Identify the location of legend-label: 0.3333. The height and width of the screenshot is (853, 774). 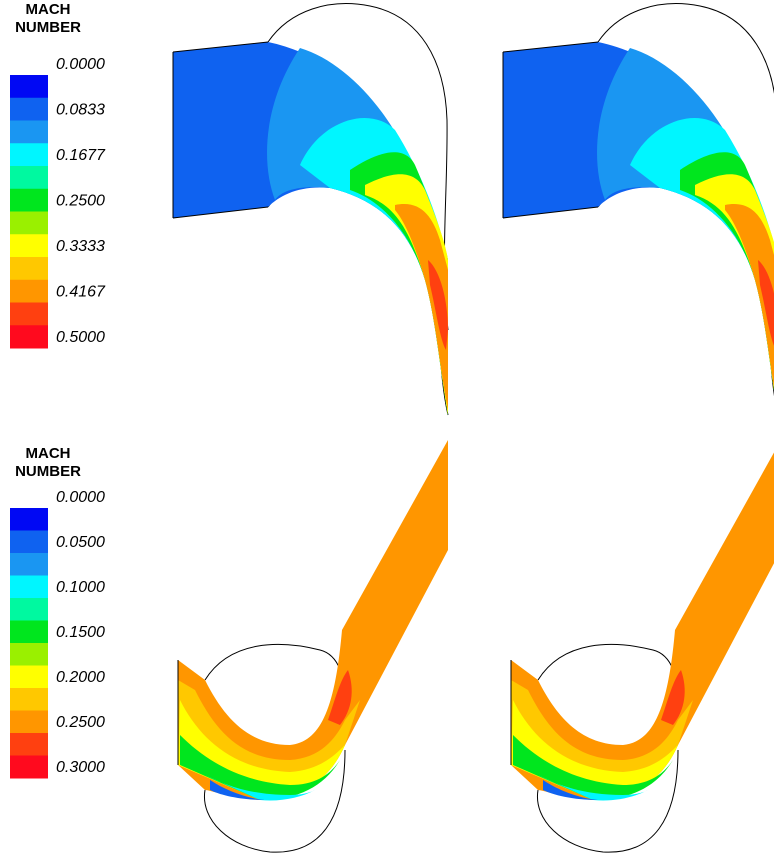
(80, 246).